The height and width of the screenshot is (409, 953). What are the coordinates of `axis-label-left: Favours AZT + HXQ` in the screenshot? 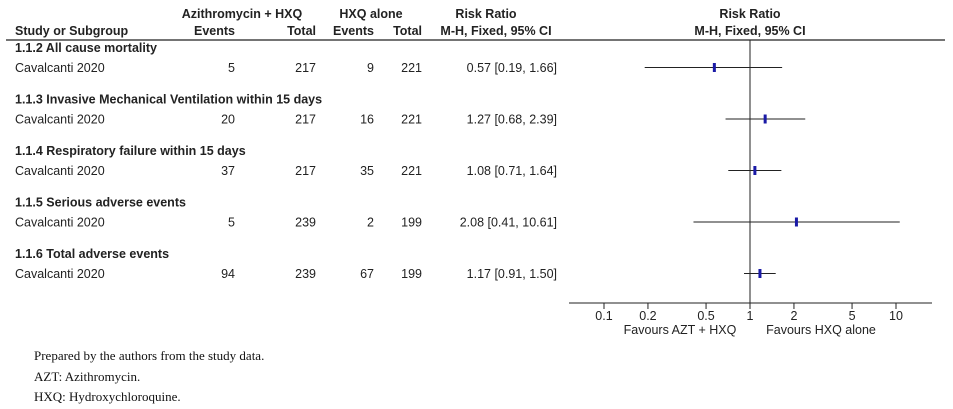 It's located at (680, 330).